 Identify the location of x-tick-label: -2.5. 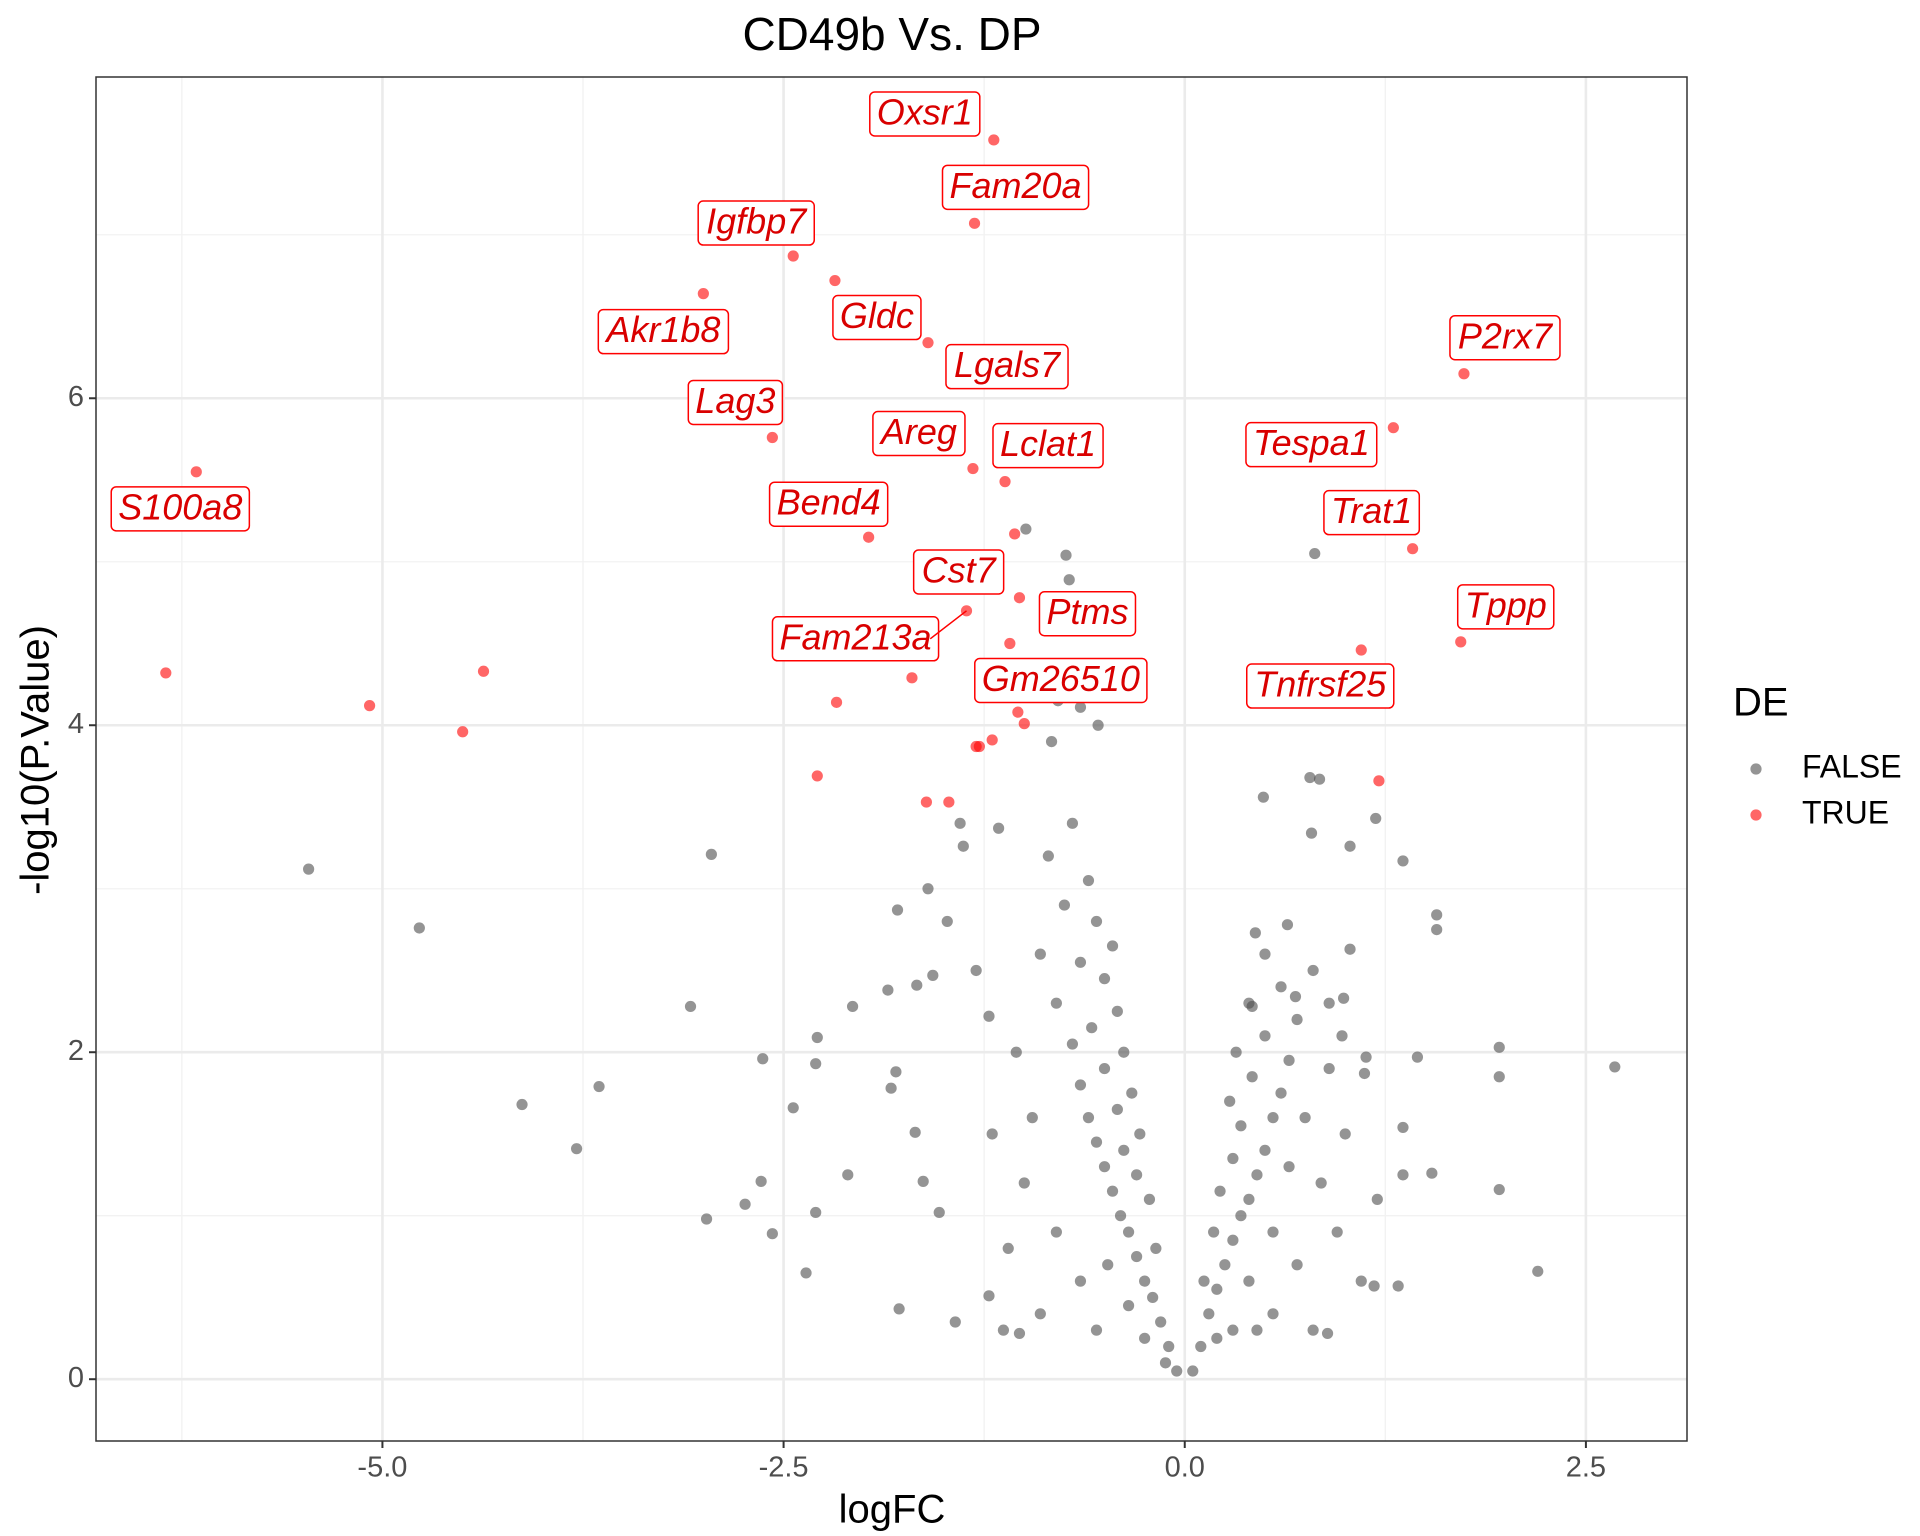
(784, 1468).